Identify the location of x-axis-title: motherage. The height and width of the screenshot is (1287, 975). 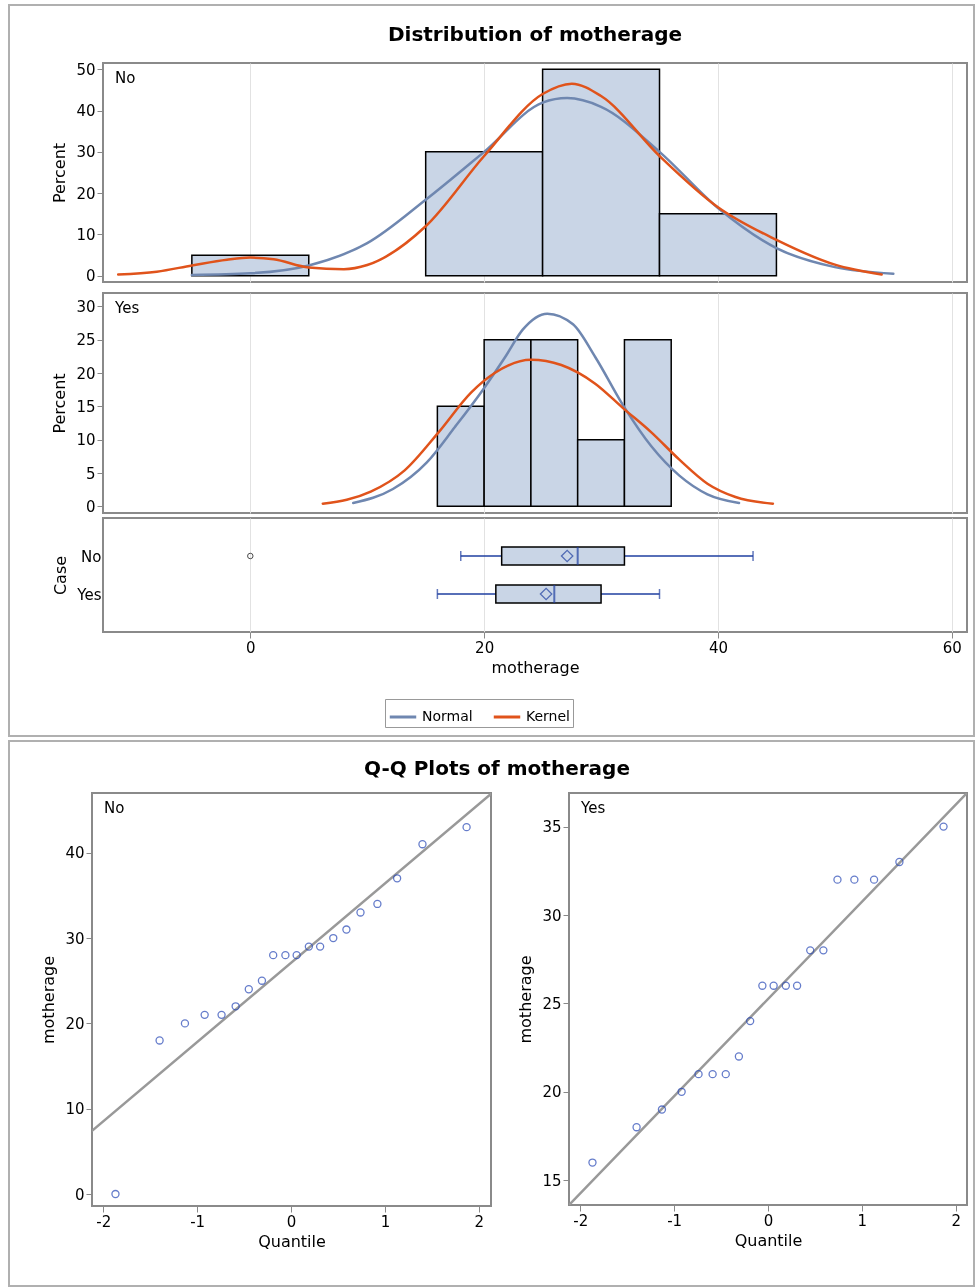
(535, 667).